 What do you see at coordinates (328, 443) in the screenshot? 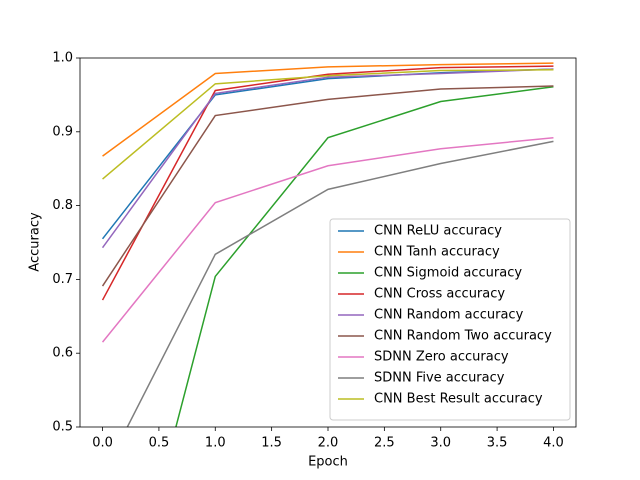
I see `x-tick-label: 2.0` at bounding box center [328, 443].